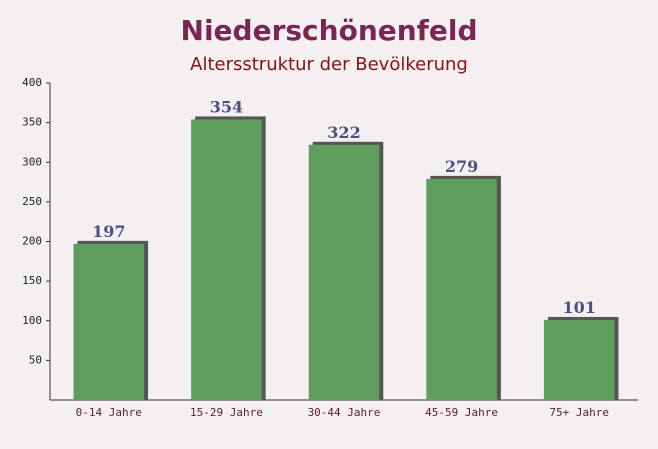 The image size is (658, 449). Describe the element at coordinates (343, 132) in the screenshot. I see `value-label: 322` at that location.